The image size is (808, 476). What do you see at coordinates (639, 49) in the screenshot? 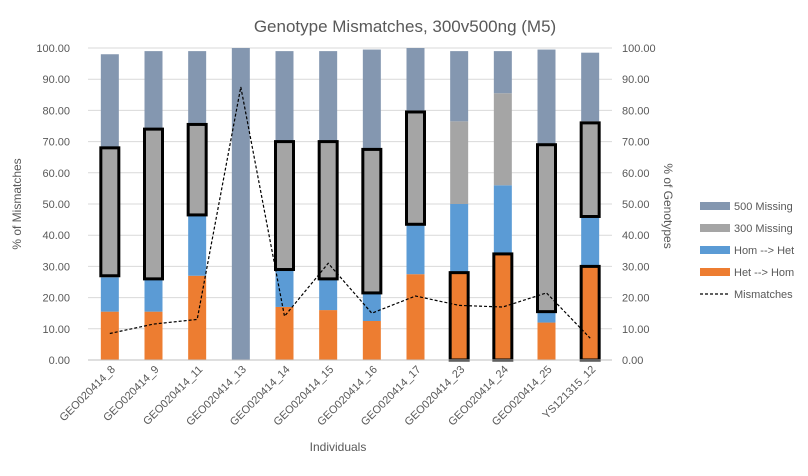
I see `y-tick-label-right: 100.00` at bounding box center [639, 49].